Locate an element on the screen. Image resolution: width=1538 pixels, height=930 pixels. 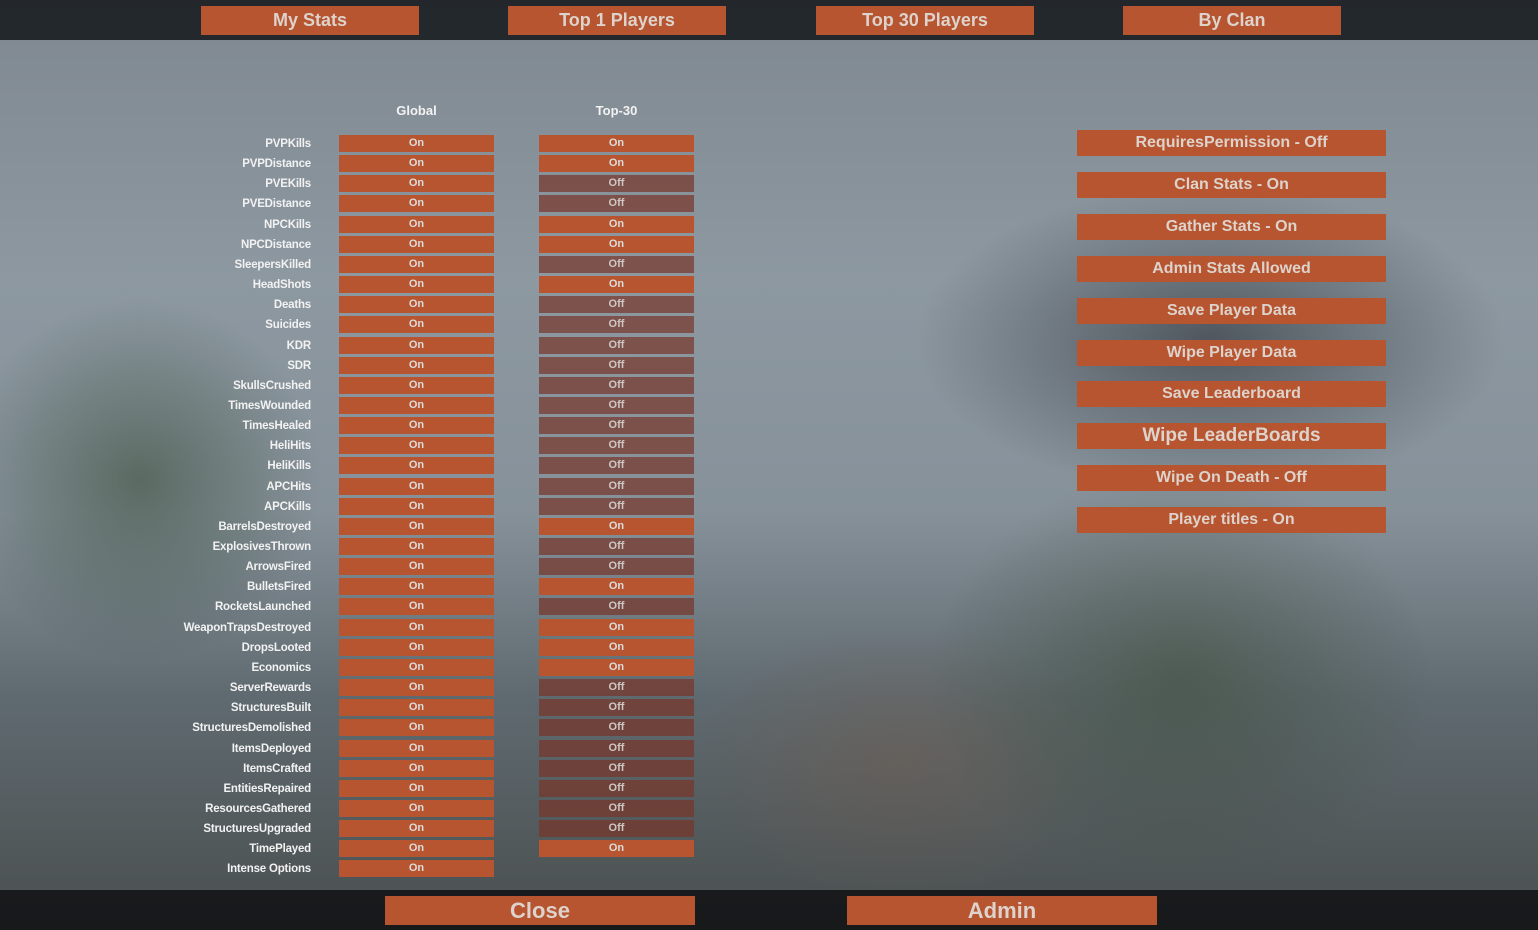
stat-label: NPCDistance is located at coordinates (275, 245).